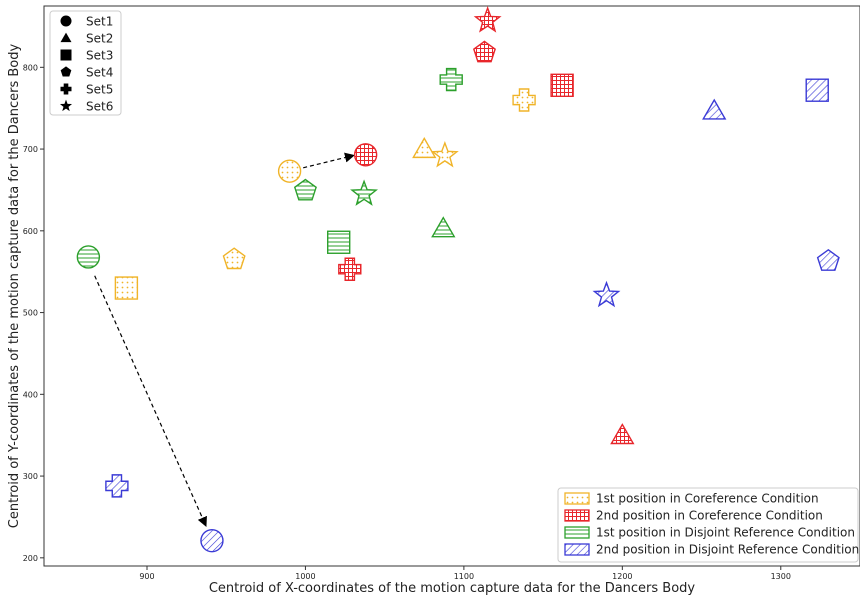  I want to click on x-tick-label: 1200, so click(622, 576).